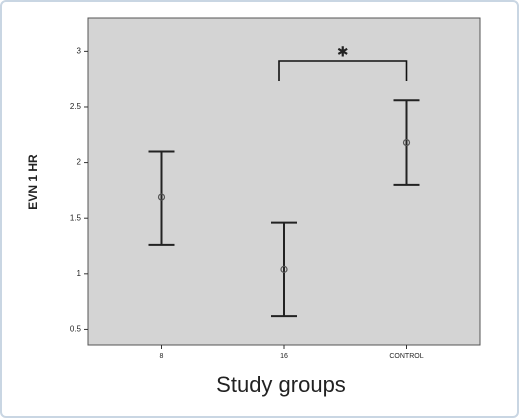  What do you see at coordinates (76, 329) in the screenshot?
I see `y-tick-label: 0.5` at bounding box center [76, 329].